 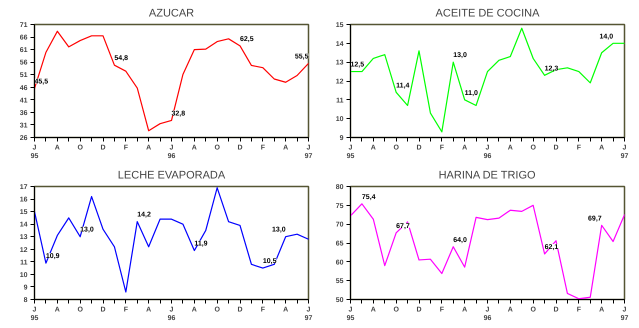 What do you see at coordinates (488, 14) in the screenshot?
I see `chart-title: ACEITE DE COCINA` at bounding box center [488, 14].